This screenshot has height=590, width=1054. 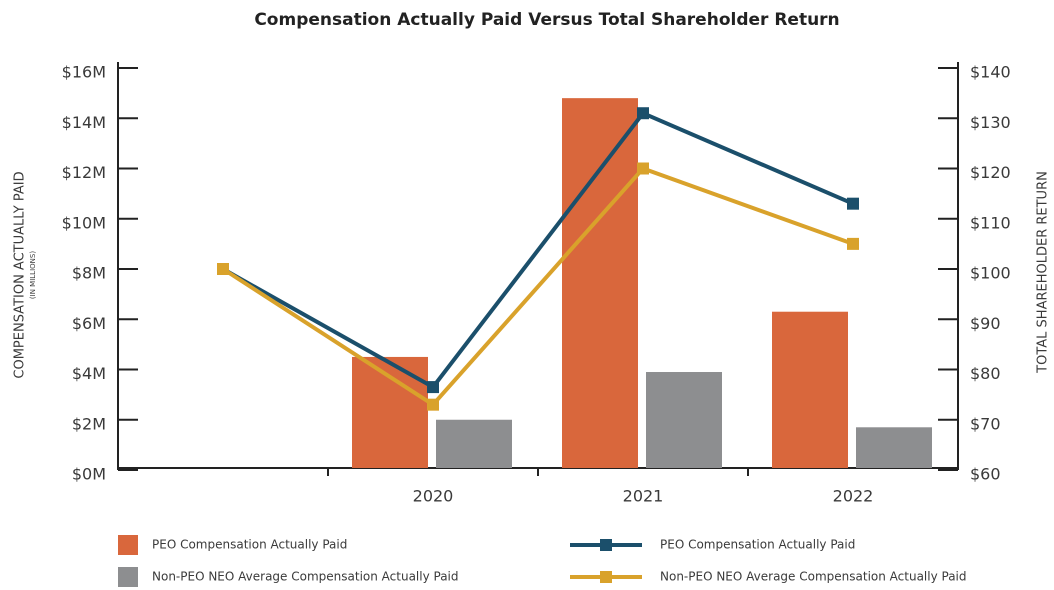 I want to click on y2-tick-label: $60, so click(x=985, y=474).